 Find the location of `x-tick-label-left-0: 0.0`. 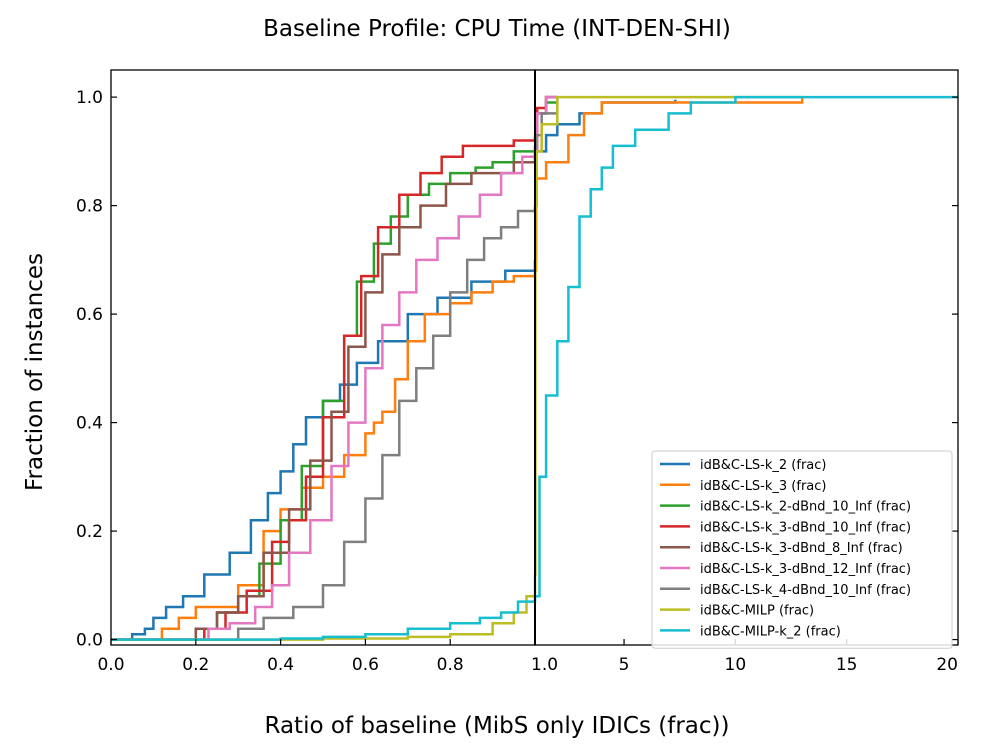

x-tick-label-left-0: 0.0 is located at coordinates (110, 665).